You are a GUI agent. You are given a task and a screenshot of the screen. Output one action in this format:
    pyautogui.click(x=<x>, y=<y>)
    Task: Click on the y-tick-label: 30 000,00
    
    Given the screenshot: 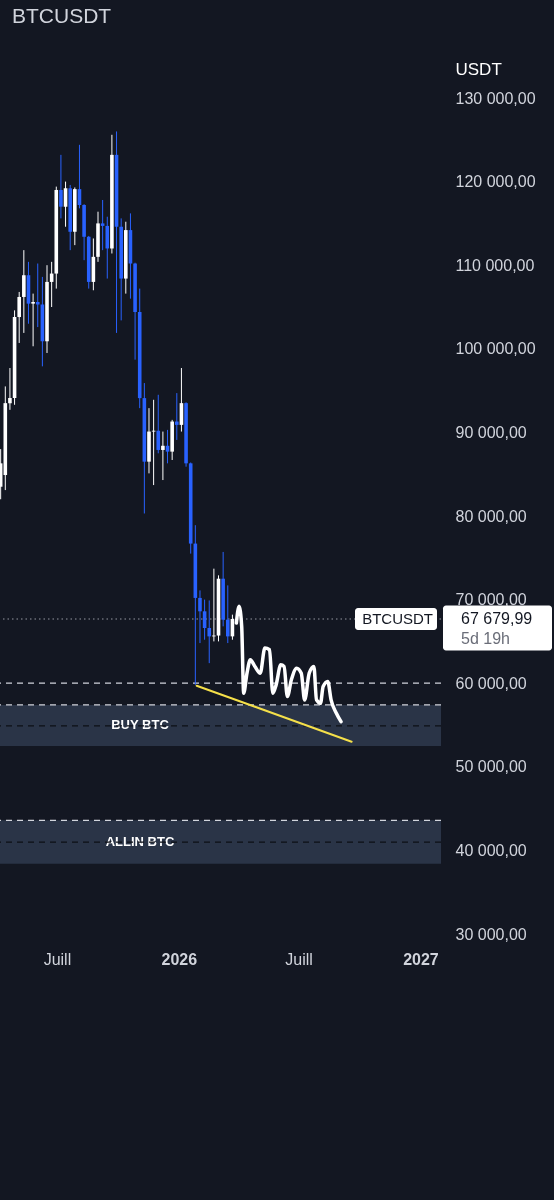 What is the action you would take?
    pyautogui.click(x=491, y=934)
    